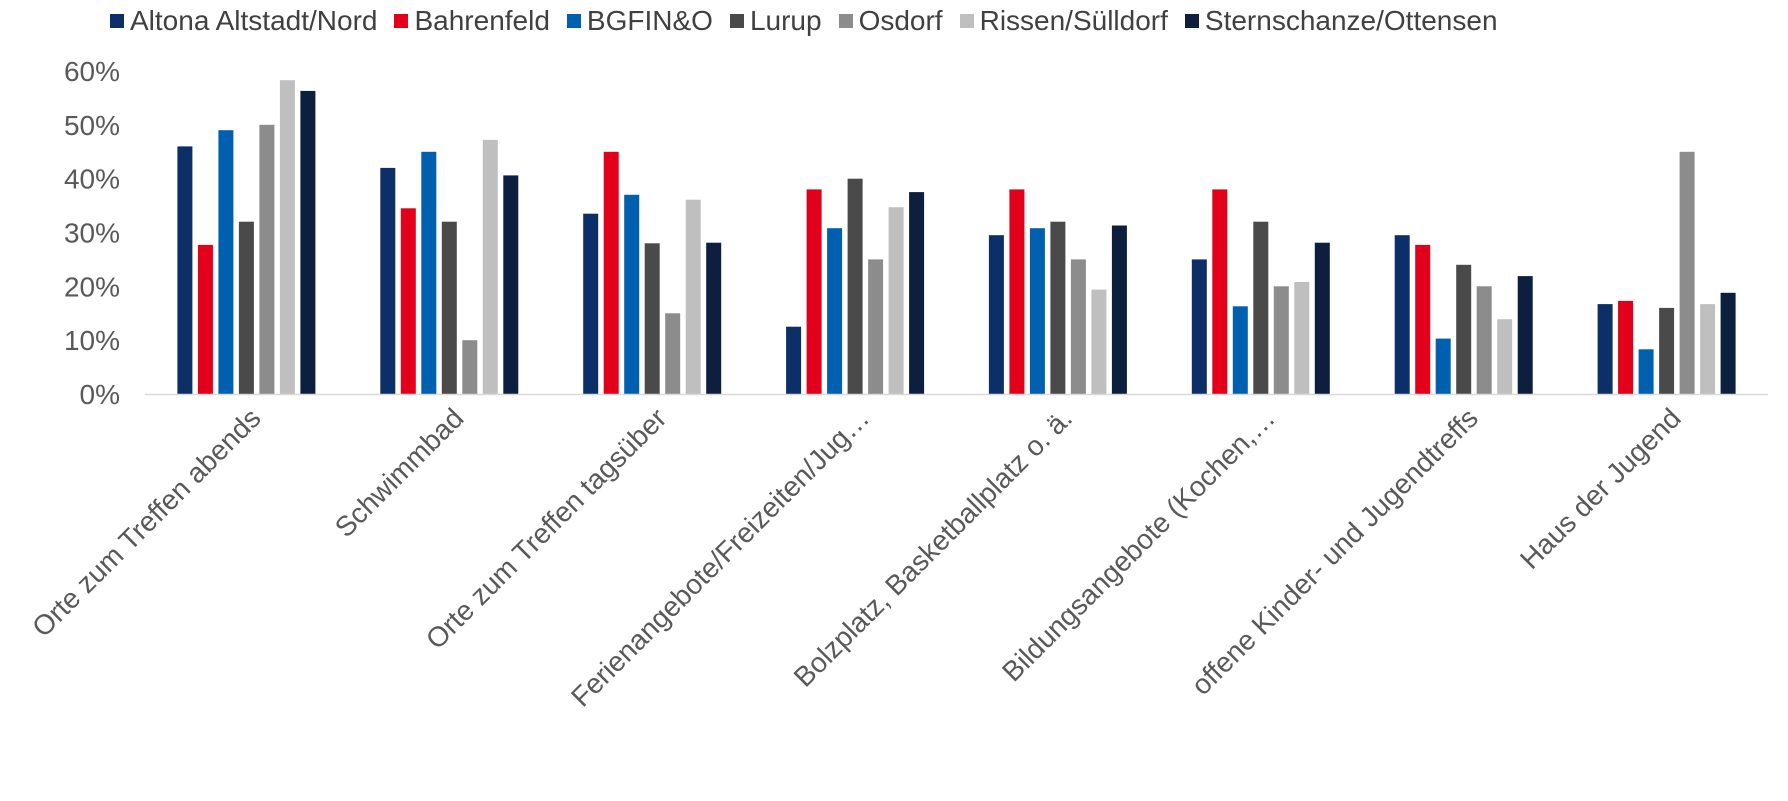  Describe the element at coordinates (92, 233) in the screenshot. I see `y-tick-label: 30%` at that location.